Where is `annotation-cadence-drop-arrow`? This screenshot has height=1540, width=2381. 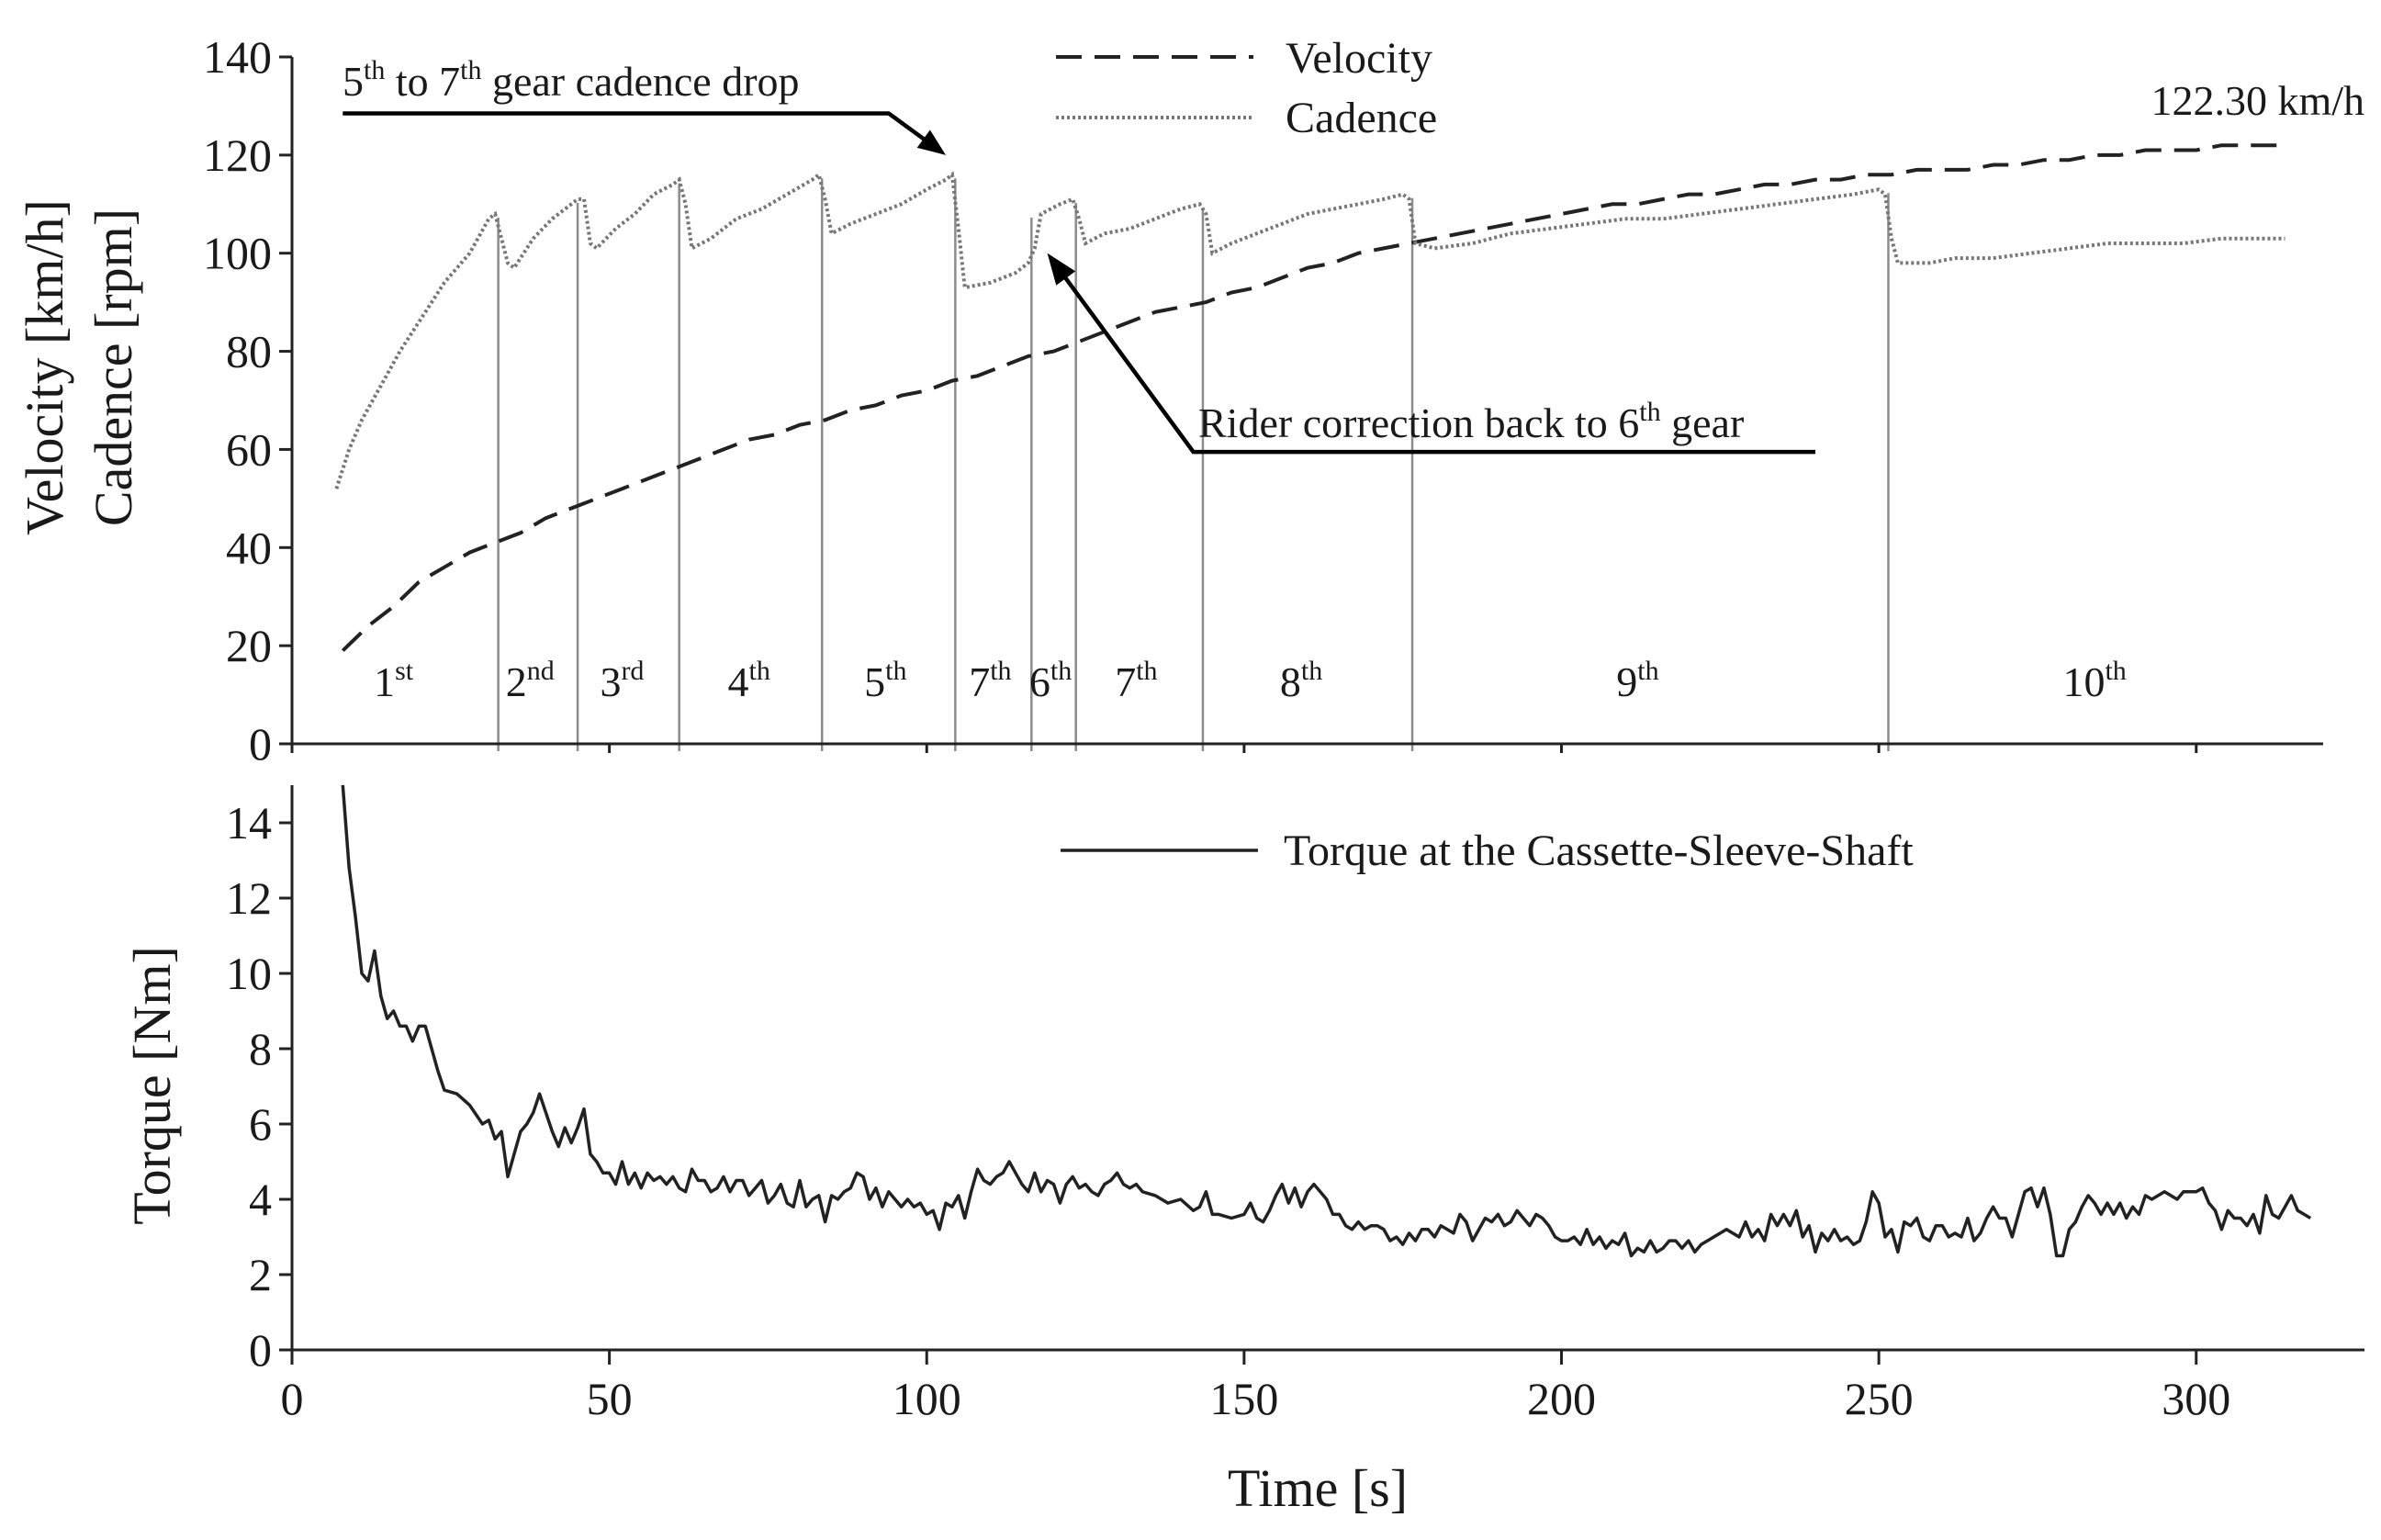
annotation-cadence-drop-arrow is located at coordinates (642, 131).